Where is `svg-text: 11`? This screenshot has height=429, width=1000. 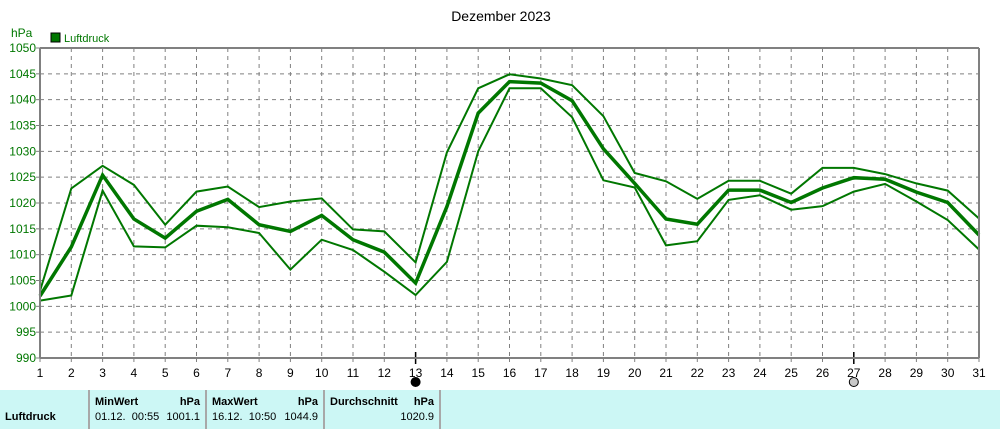 svg-text: 11 is located at coordinates (353, 373).